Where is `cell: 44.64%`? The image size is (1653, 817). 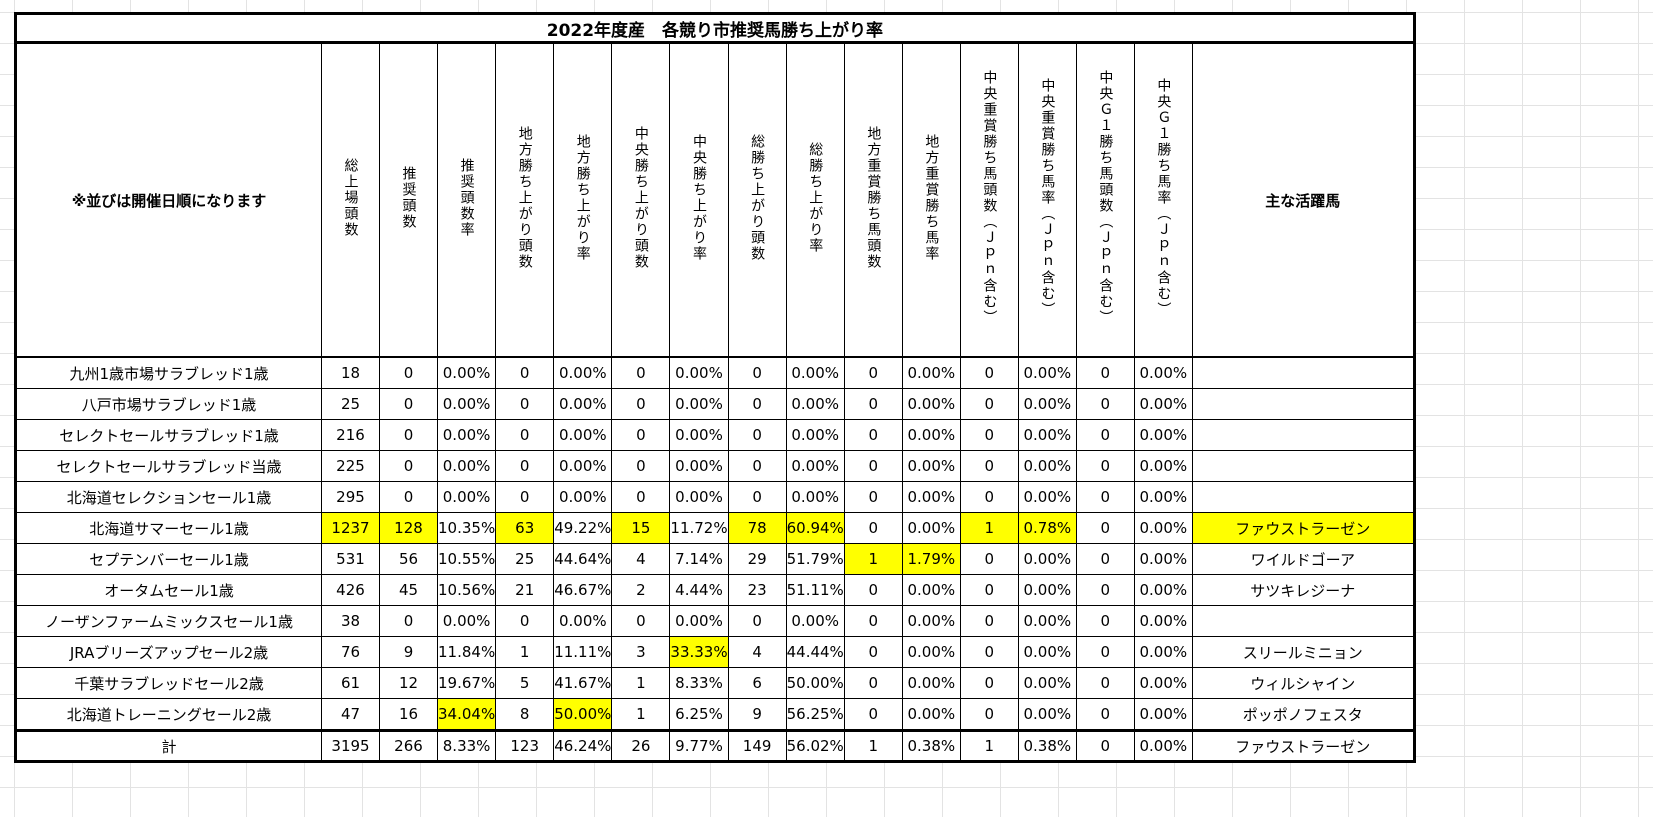 cell: 44.64% is located at coordinates (583, 559).